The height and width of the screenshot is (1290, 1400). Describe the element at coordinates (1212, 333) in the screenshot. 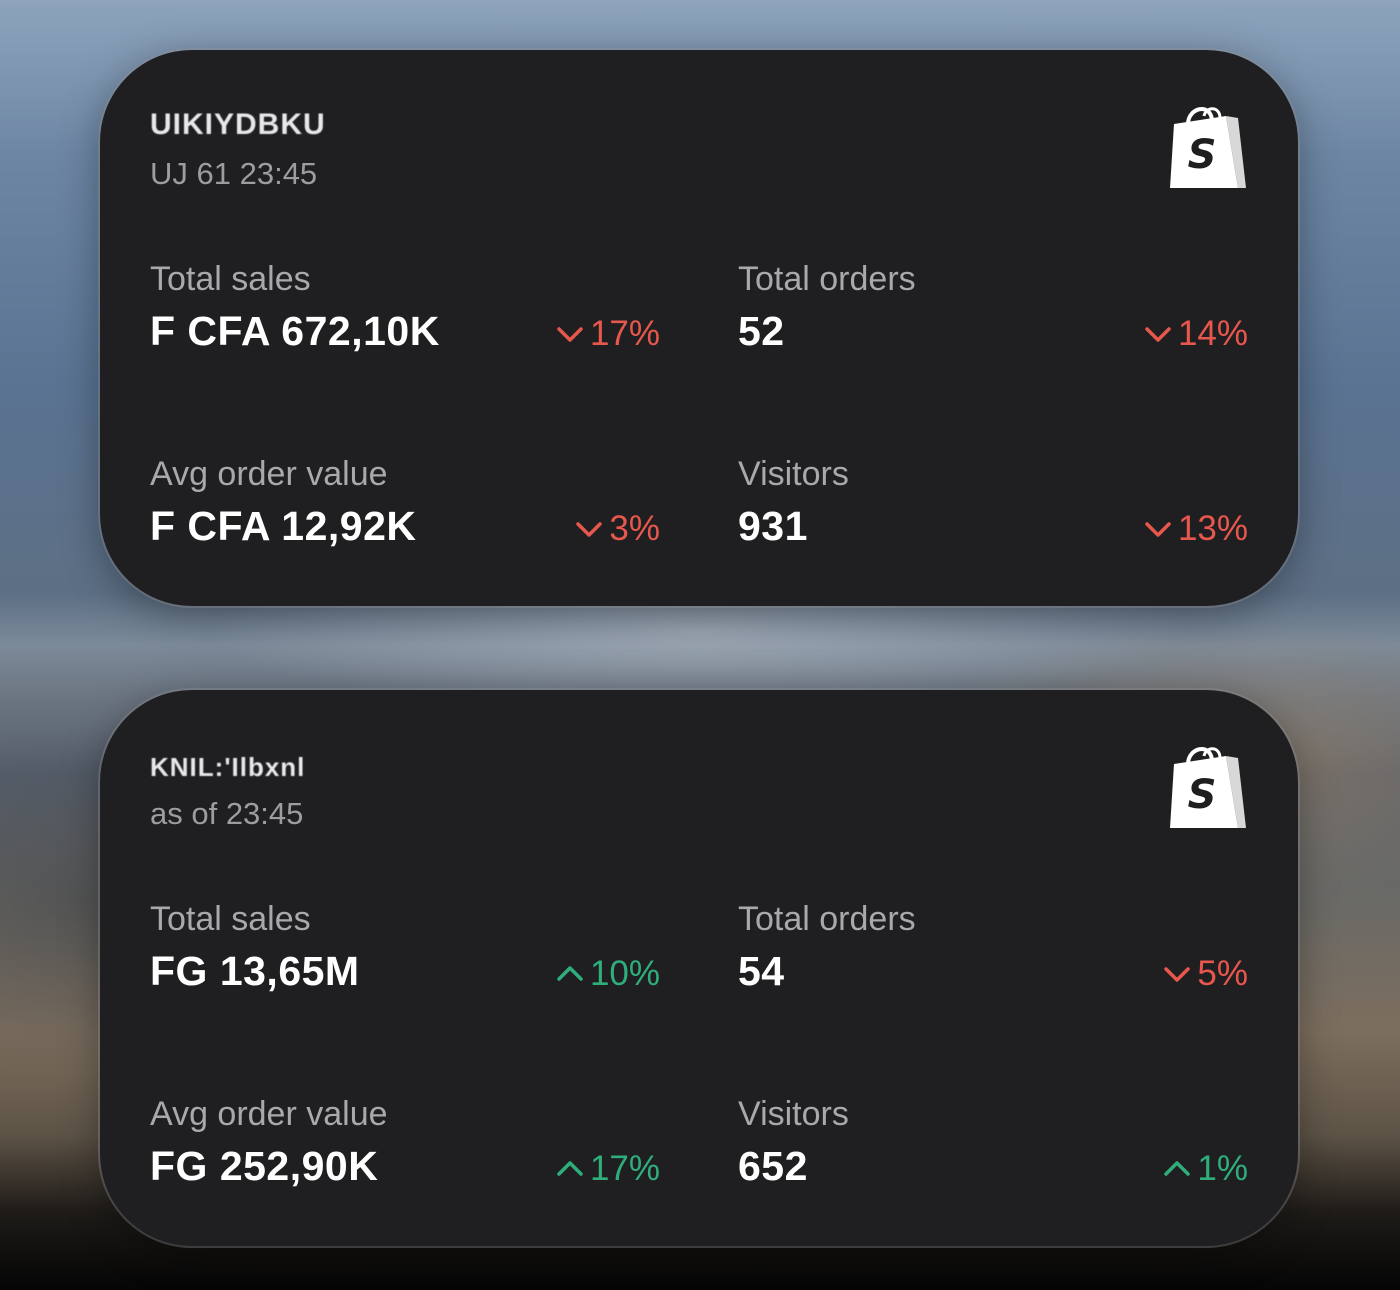

I see `metric-change-value: 14%` at that location.